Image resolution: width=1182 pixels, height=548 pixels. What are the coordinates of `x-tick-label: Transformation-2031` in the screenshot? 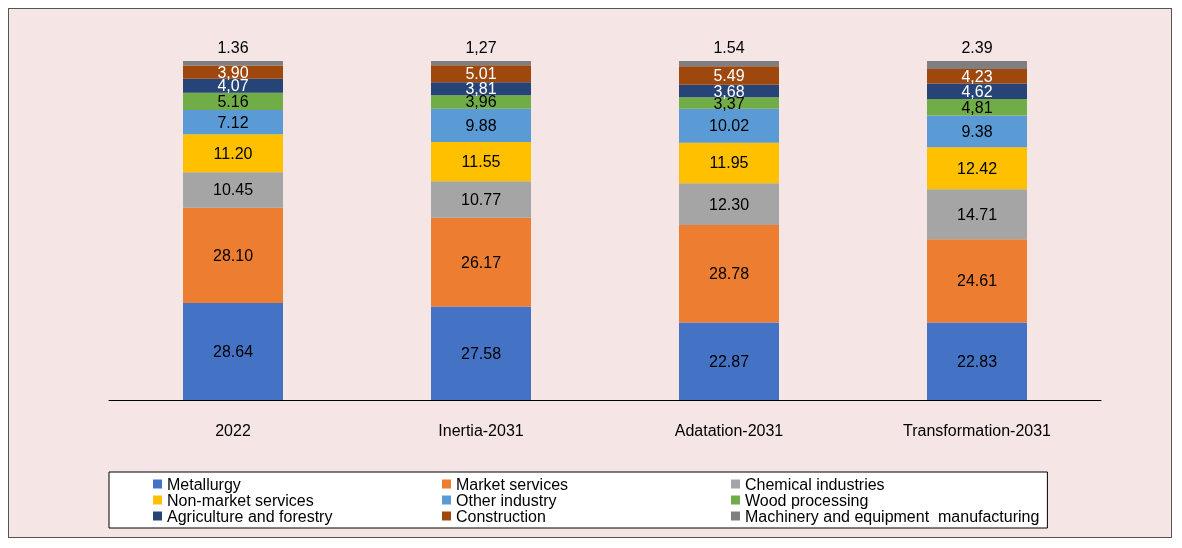 It's located at (977, 430).